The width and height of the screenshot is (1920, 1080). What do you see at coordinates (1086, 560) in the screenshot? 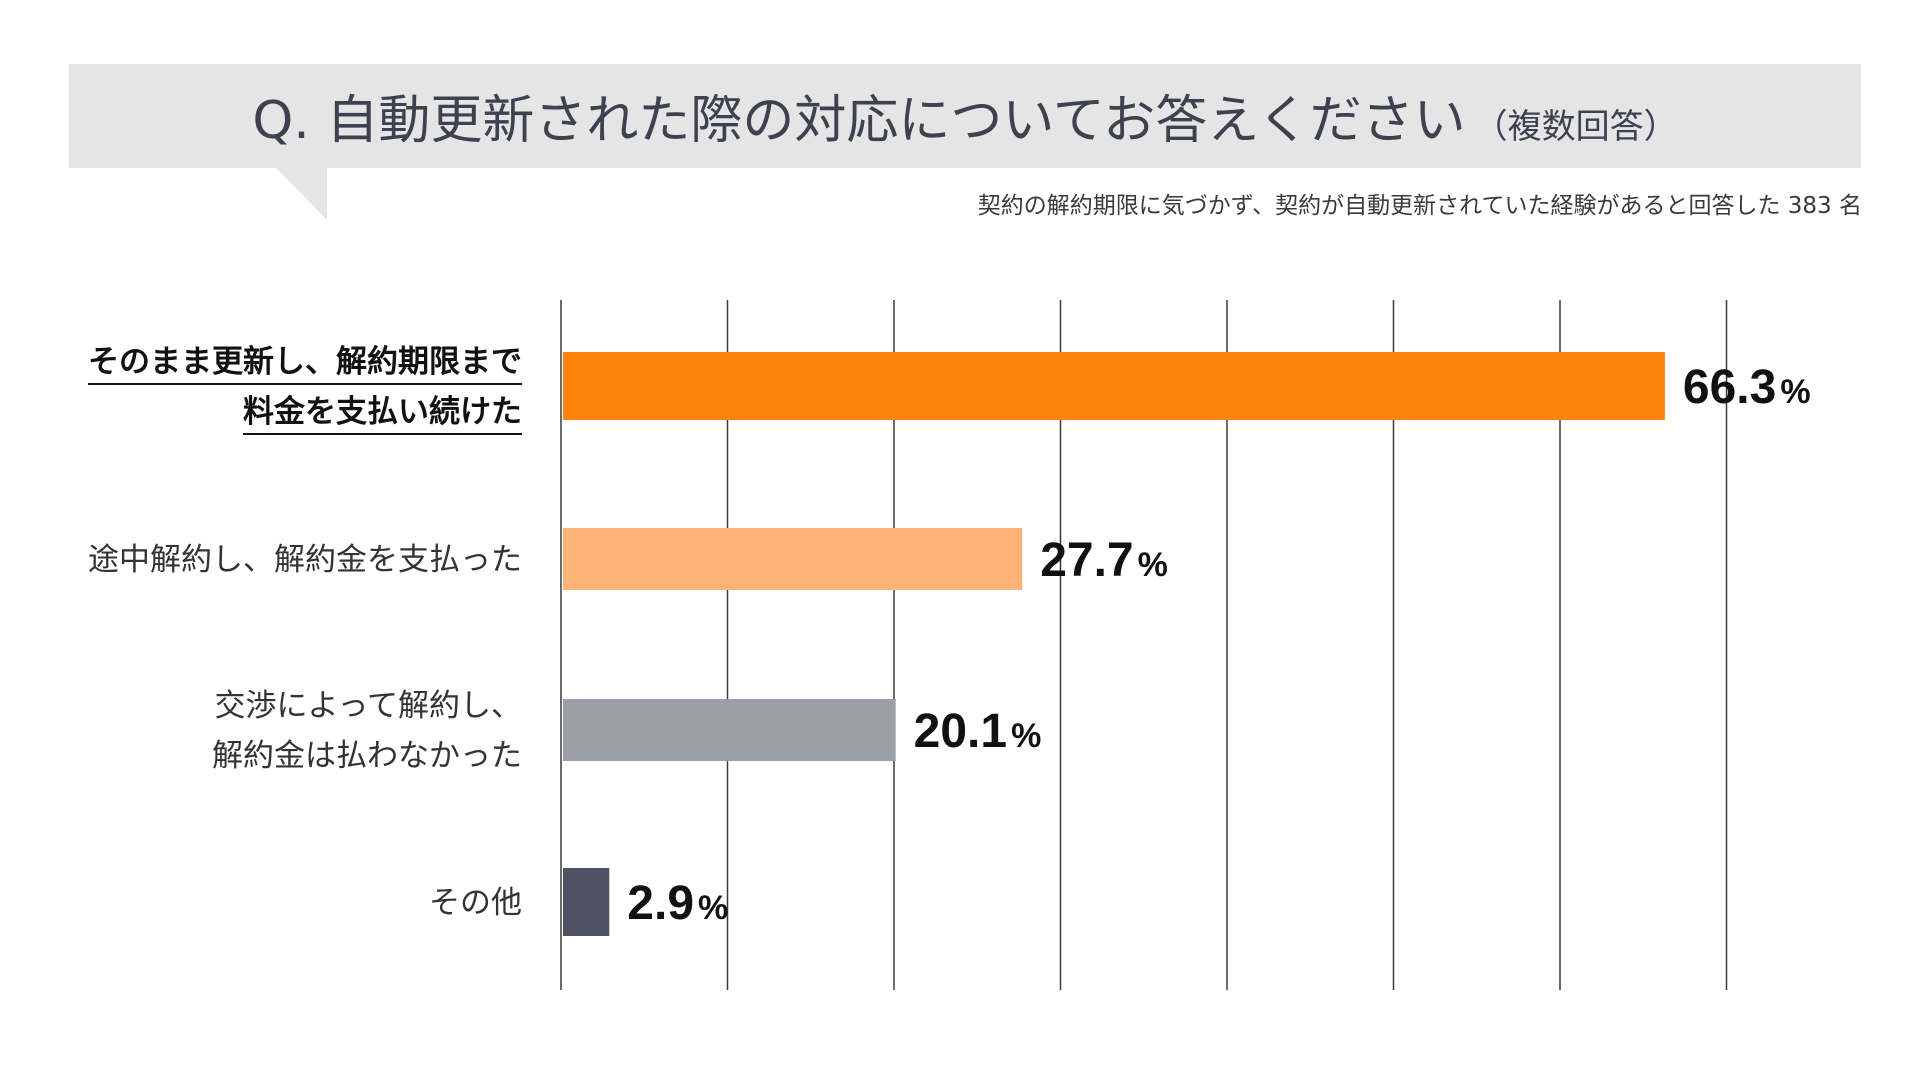
I see `value-number-2: 27.7` at bounding box center [1086, 560].